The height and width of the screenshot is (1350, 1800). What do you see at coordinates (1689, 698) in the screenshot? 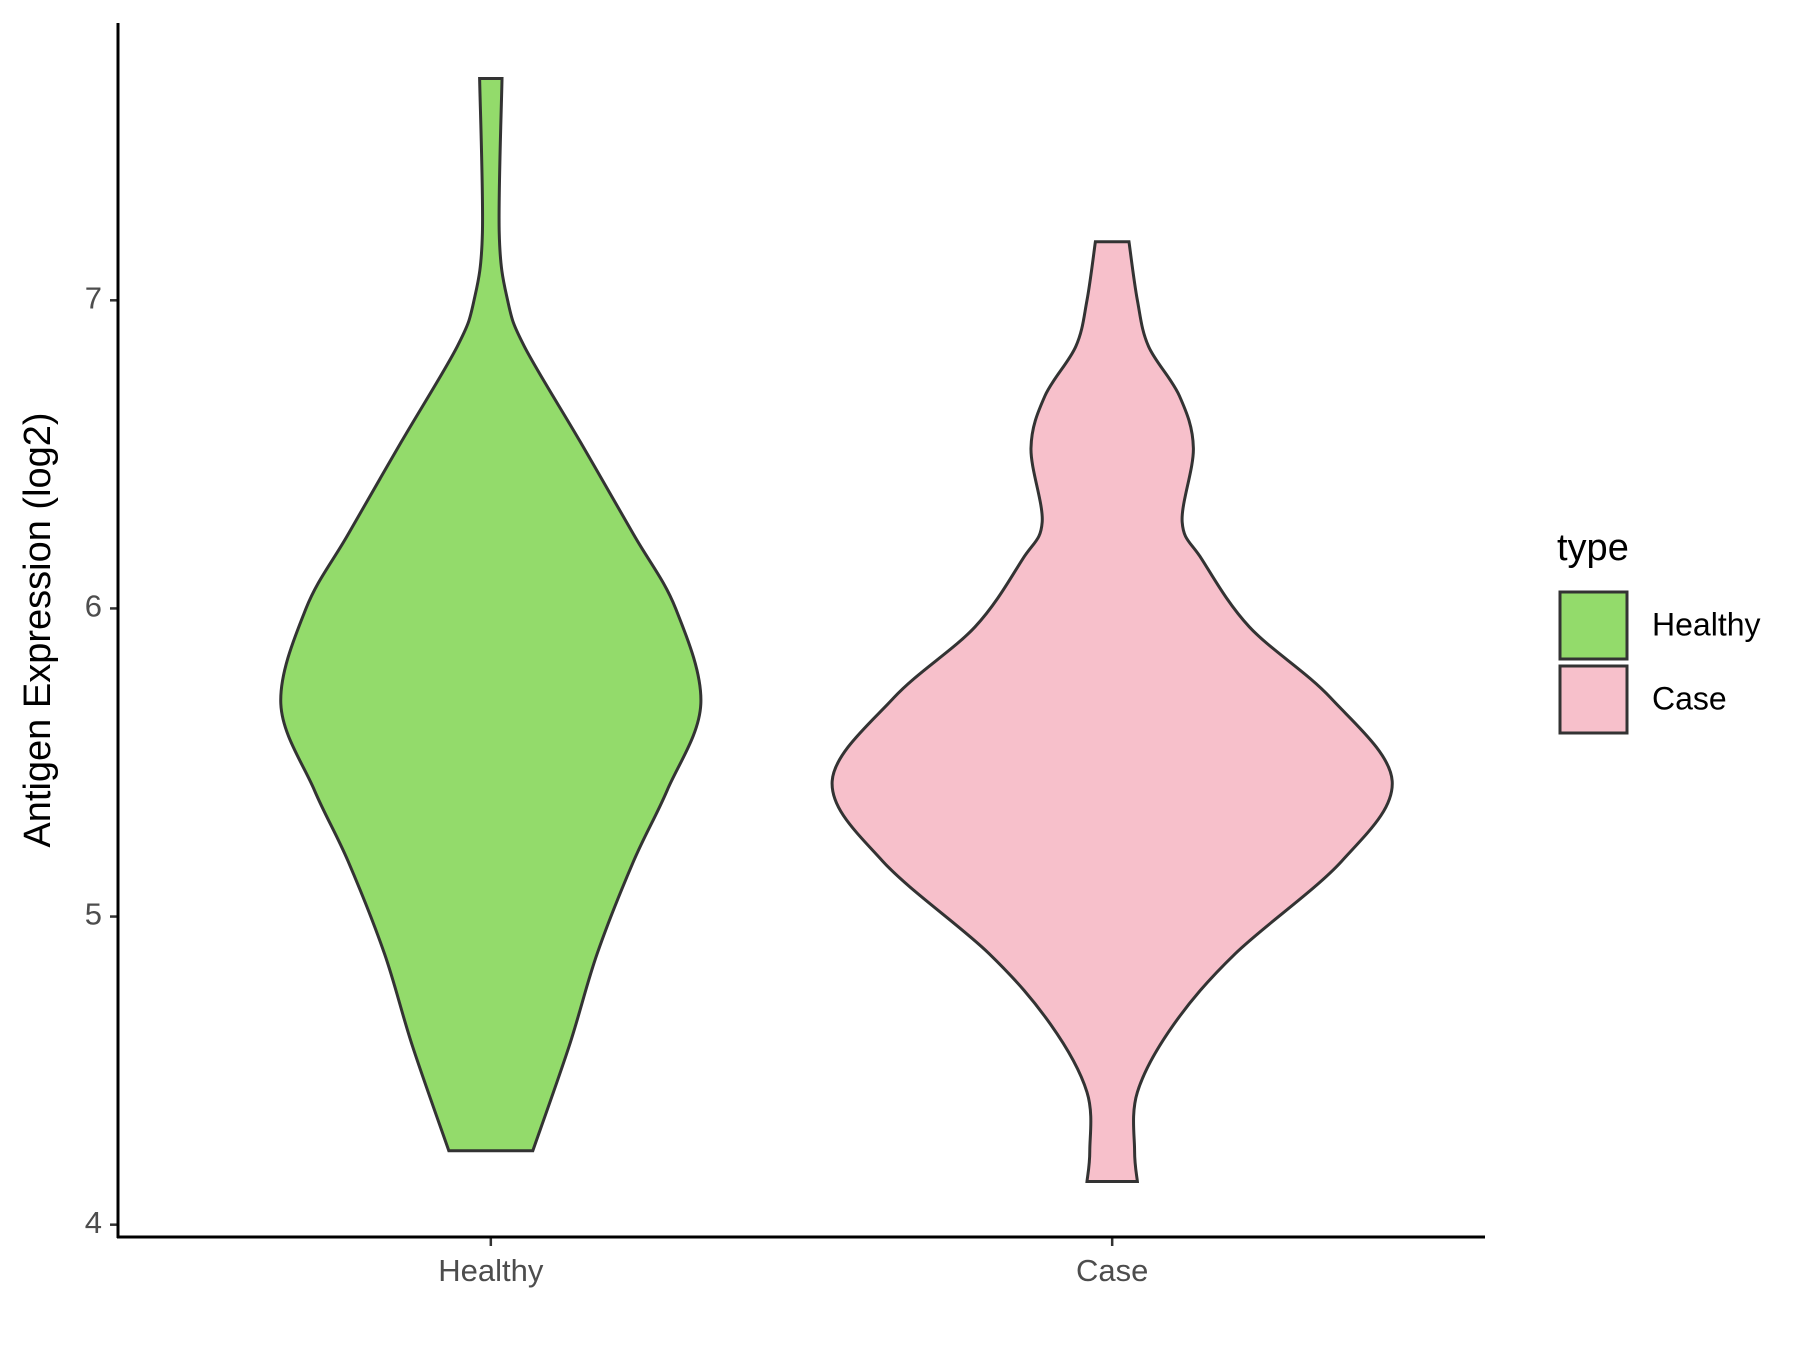
I see `legend-label: Case` at bounding box center [1689, 698].